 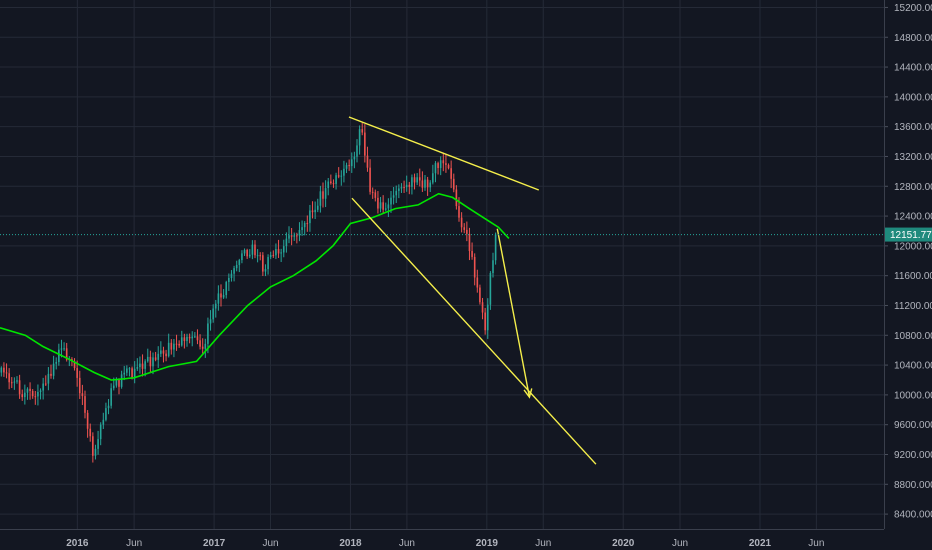 I want to click on price-labels: 12151.770, so click(x=466, y=234).